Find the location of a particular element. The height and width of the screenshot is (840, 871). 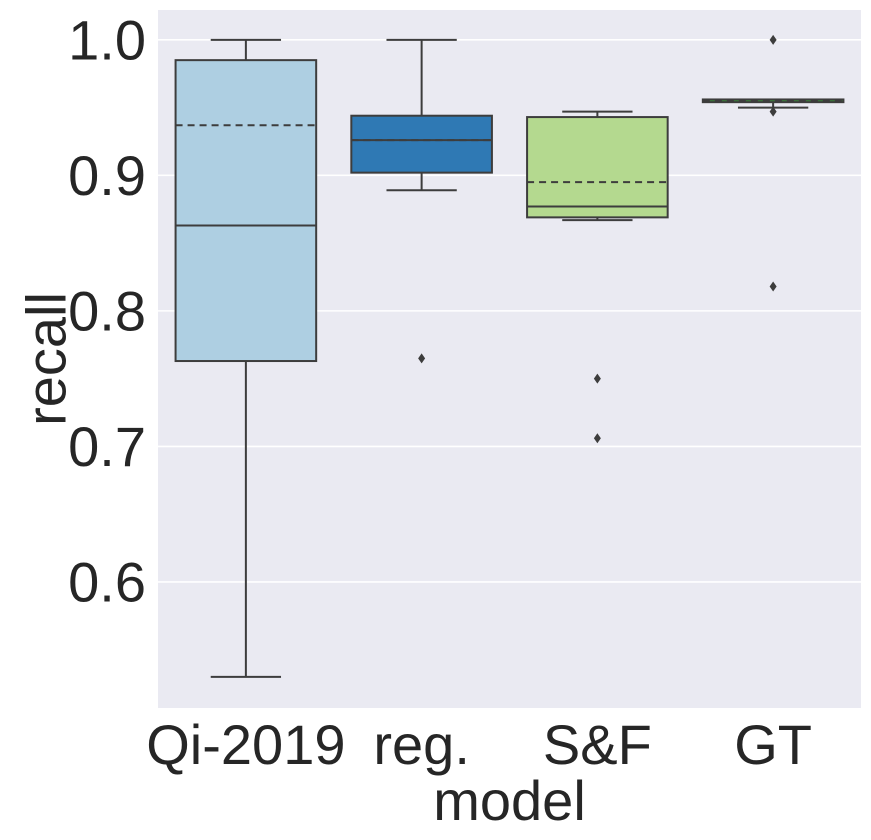

x-tick-label: reg. is located at coordinates (421, 744).